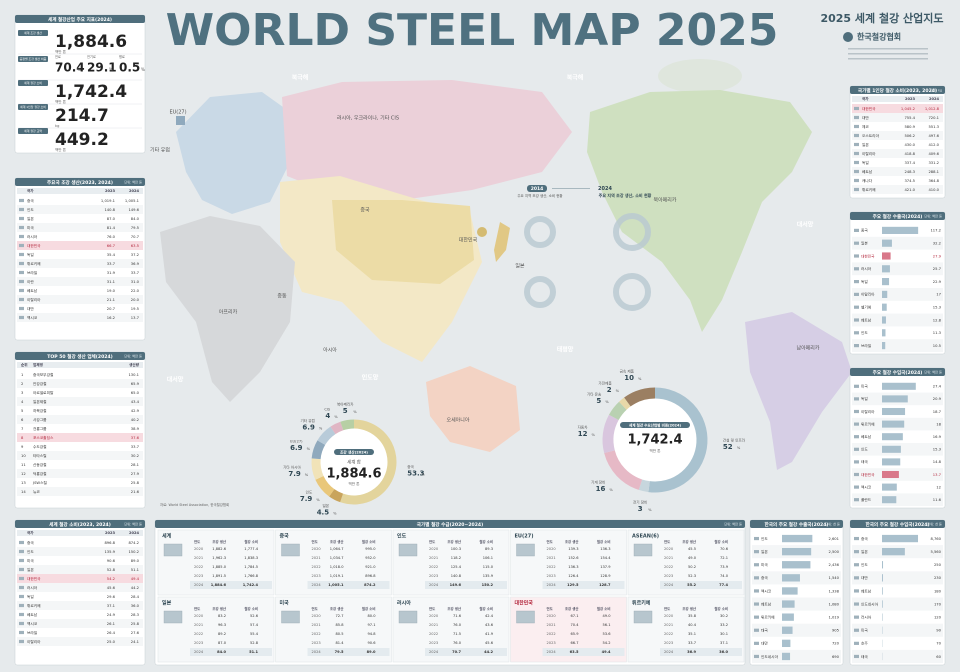 This screenshot has width=960, height=672. I want to click on table-cell: 13, so click(23, 483).